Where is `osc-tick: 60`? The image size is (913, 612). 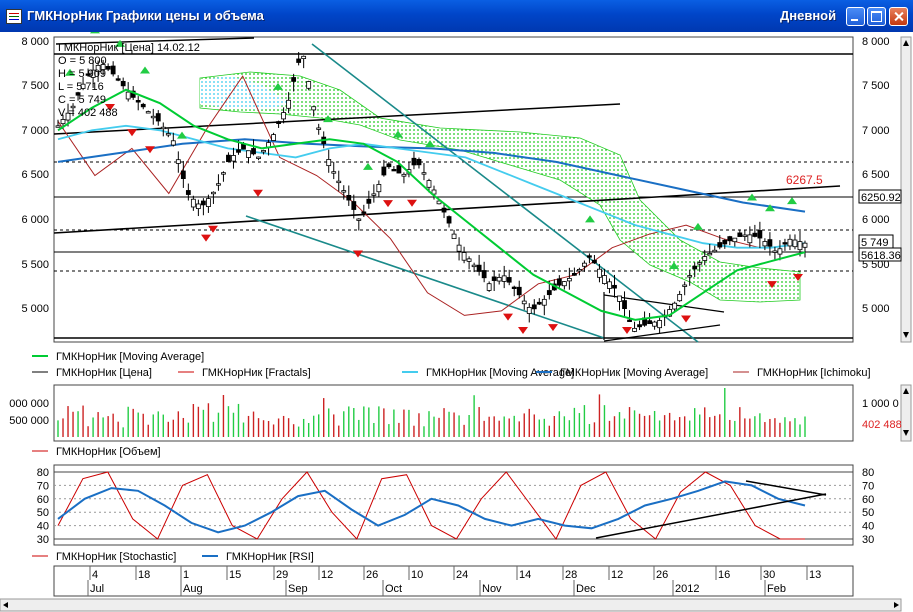 osc-tick: 60 is located at coordinates (43, 500).